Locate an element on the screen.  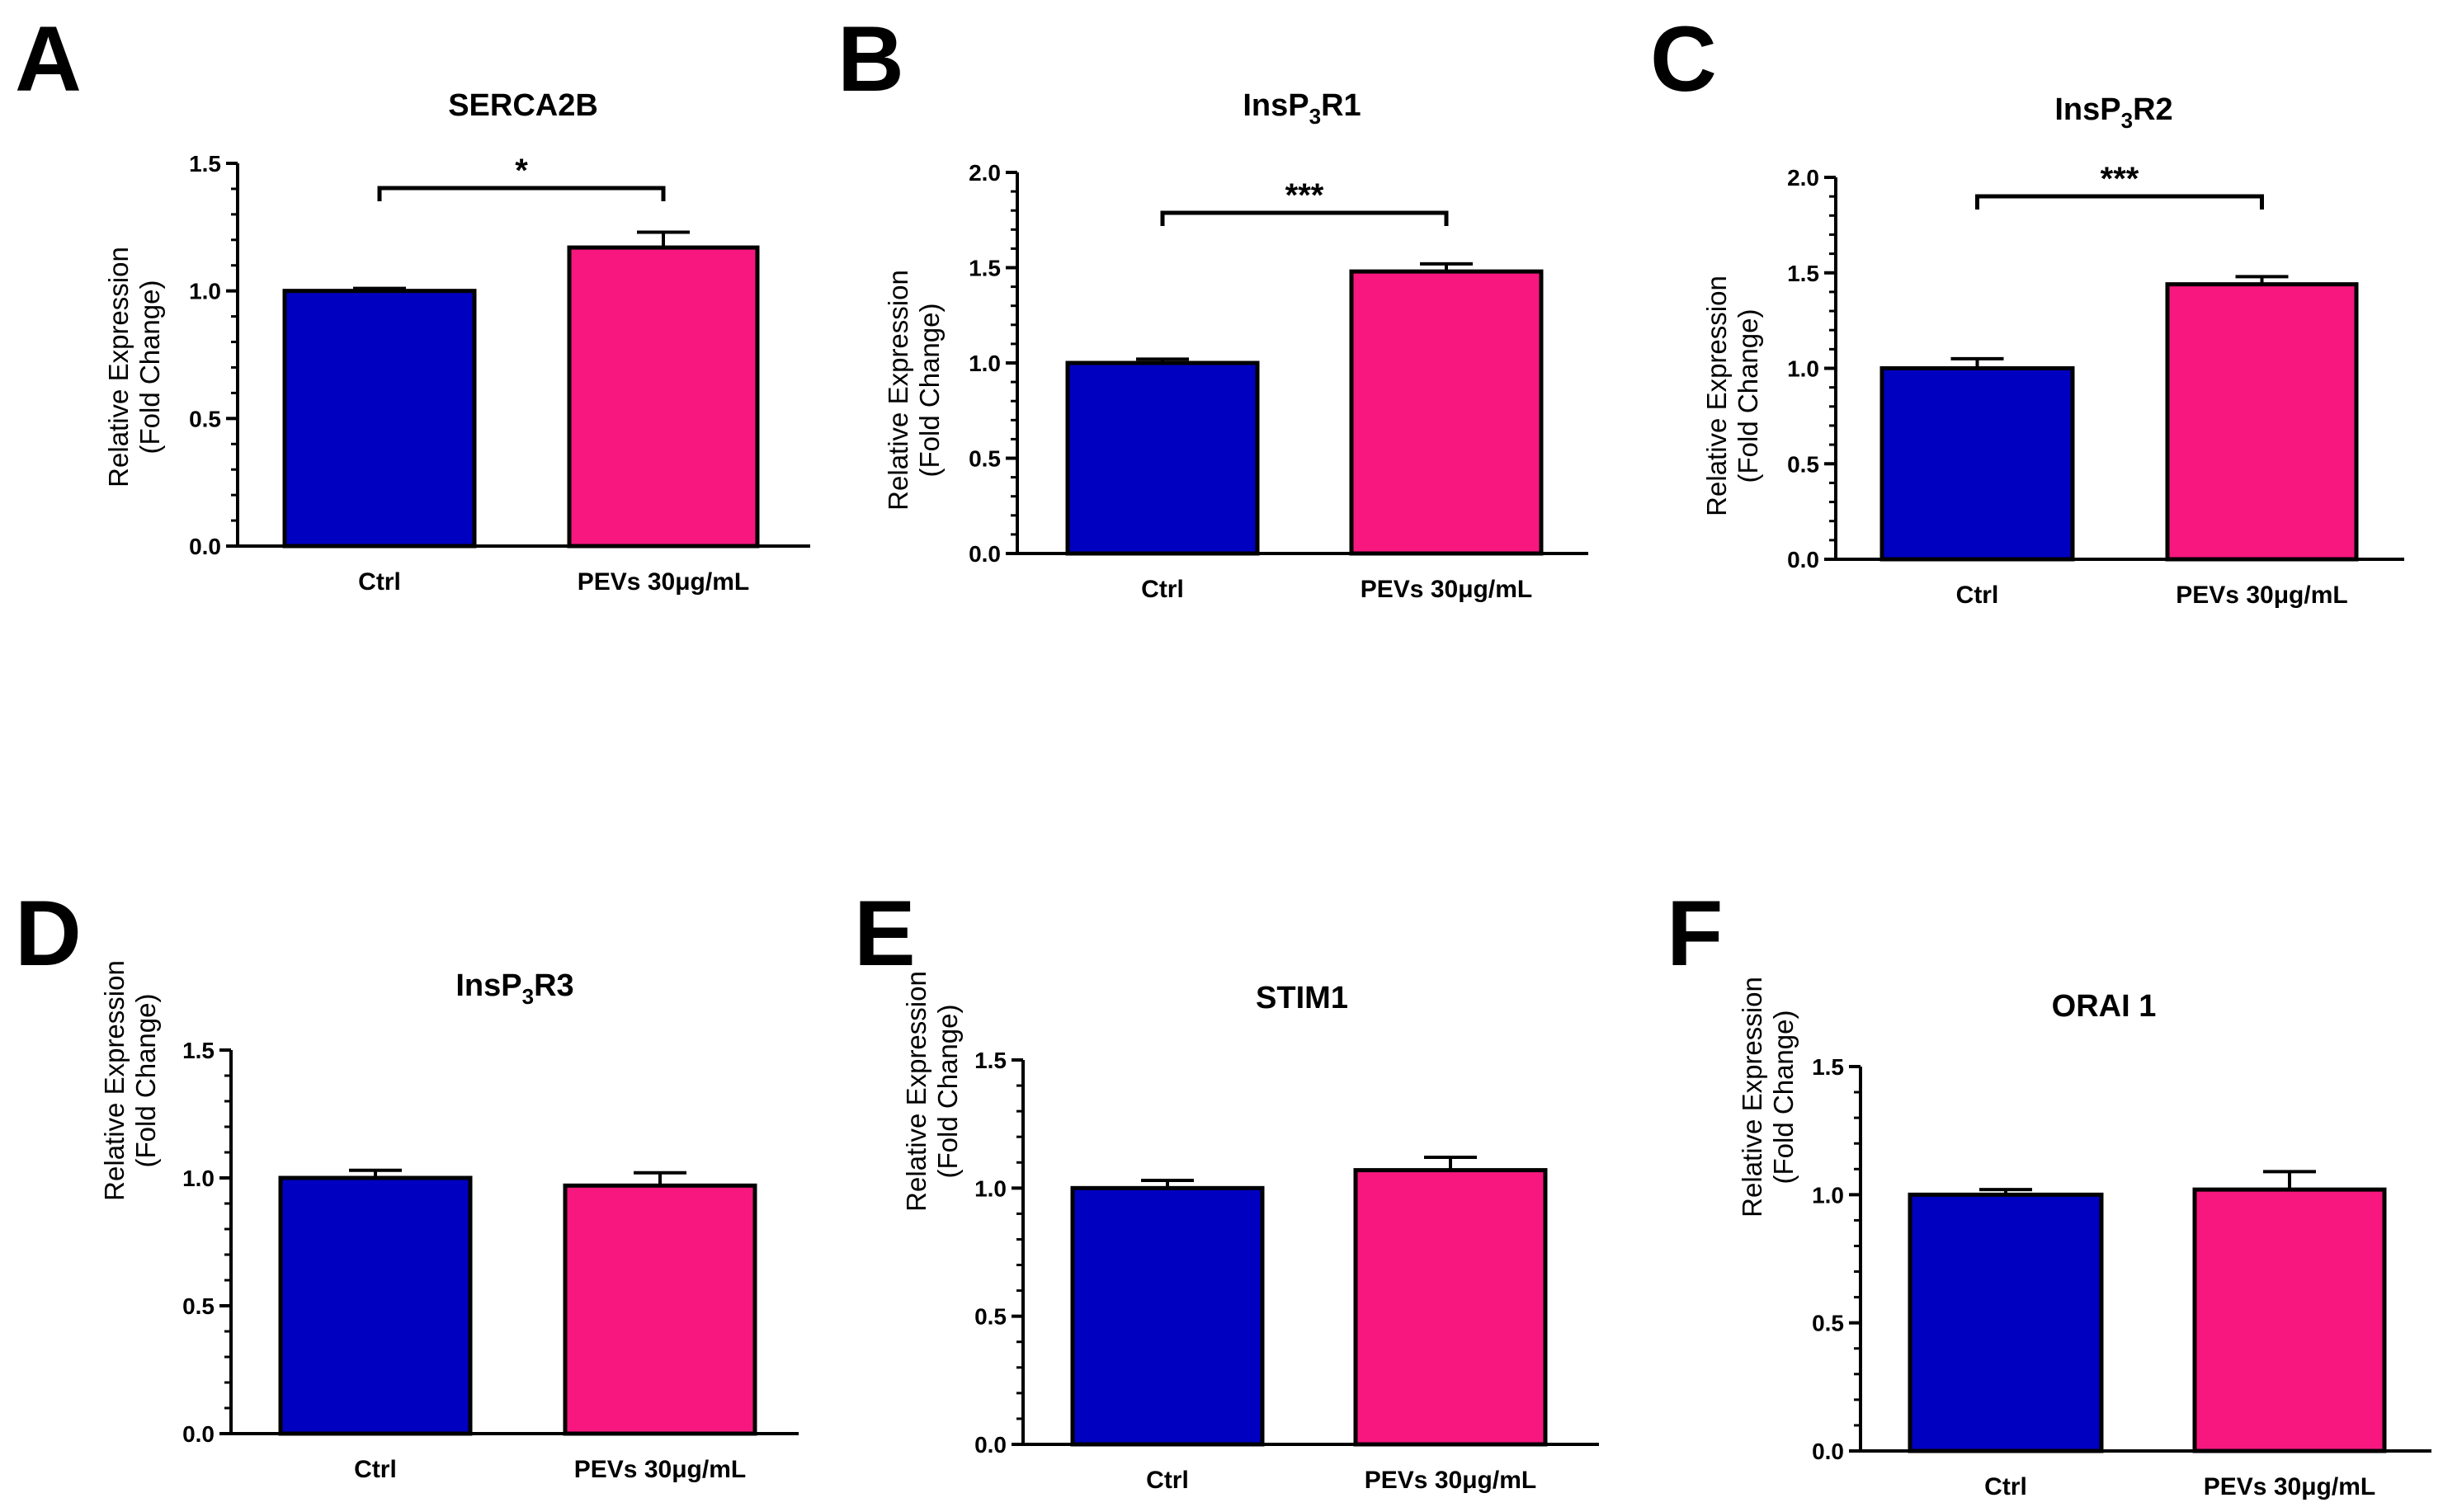
panel-b-sig-bracket is located at coordinates (1304, 218).